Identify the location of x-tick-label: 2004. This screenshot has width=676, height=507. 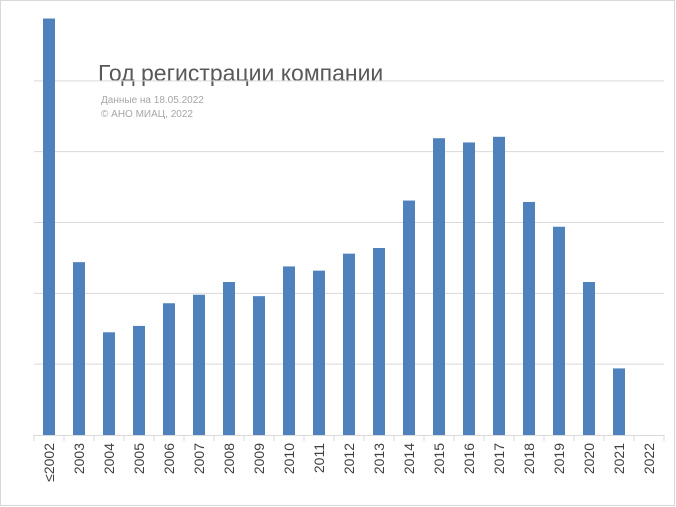
(109, 458).